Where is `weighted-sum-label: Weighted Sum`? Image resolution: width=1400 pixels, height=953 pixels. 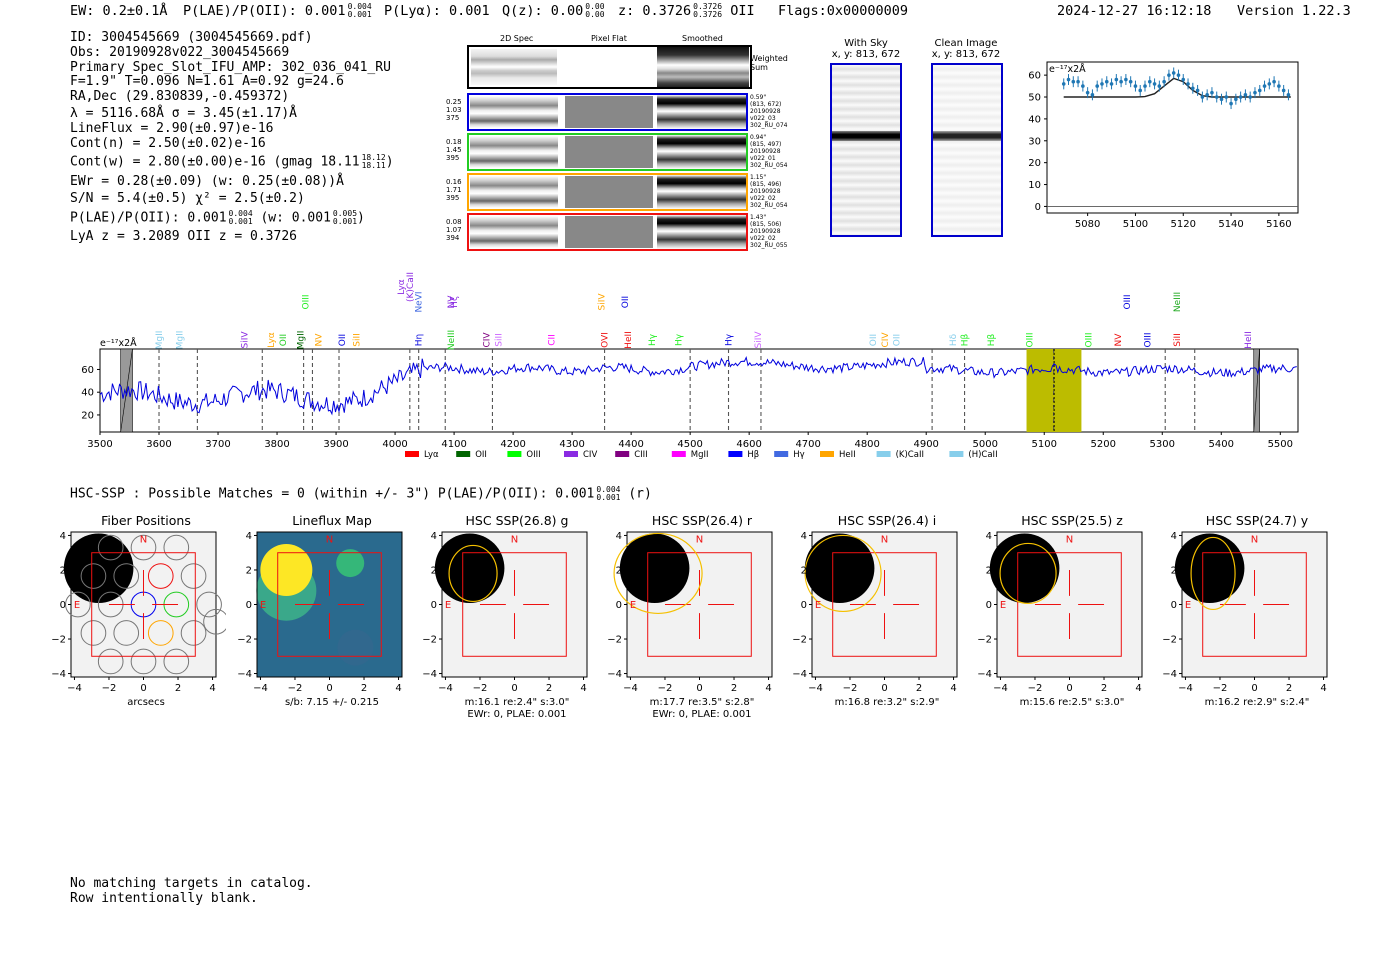 weighted-sum-label: Weighted Sum is located at coordinates (769, 63).